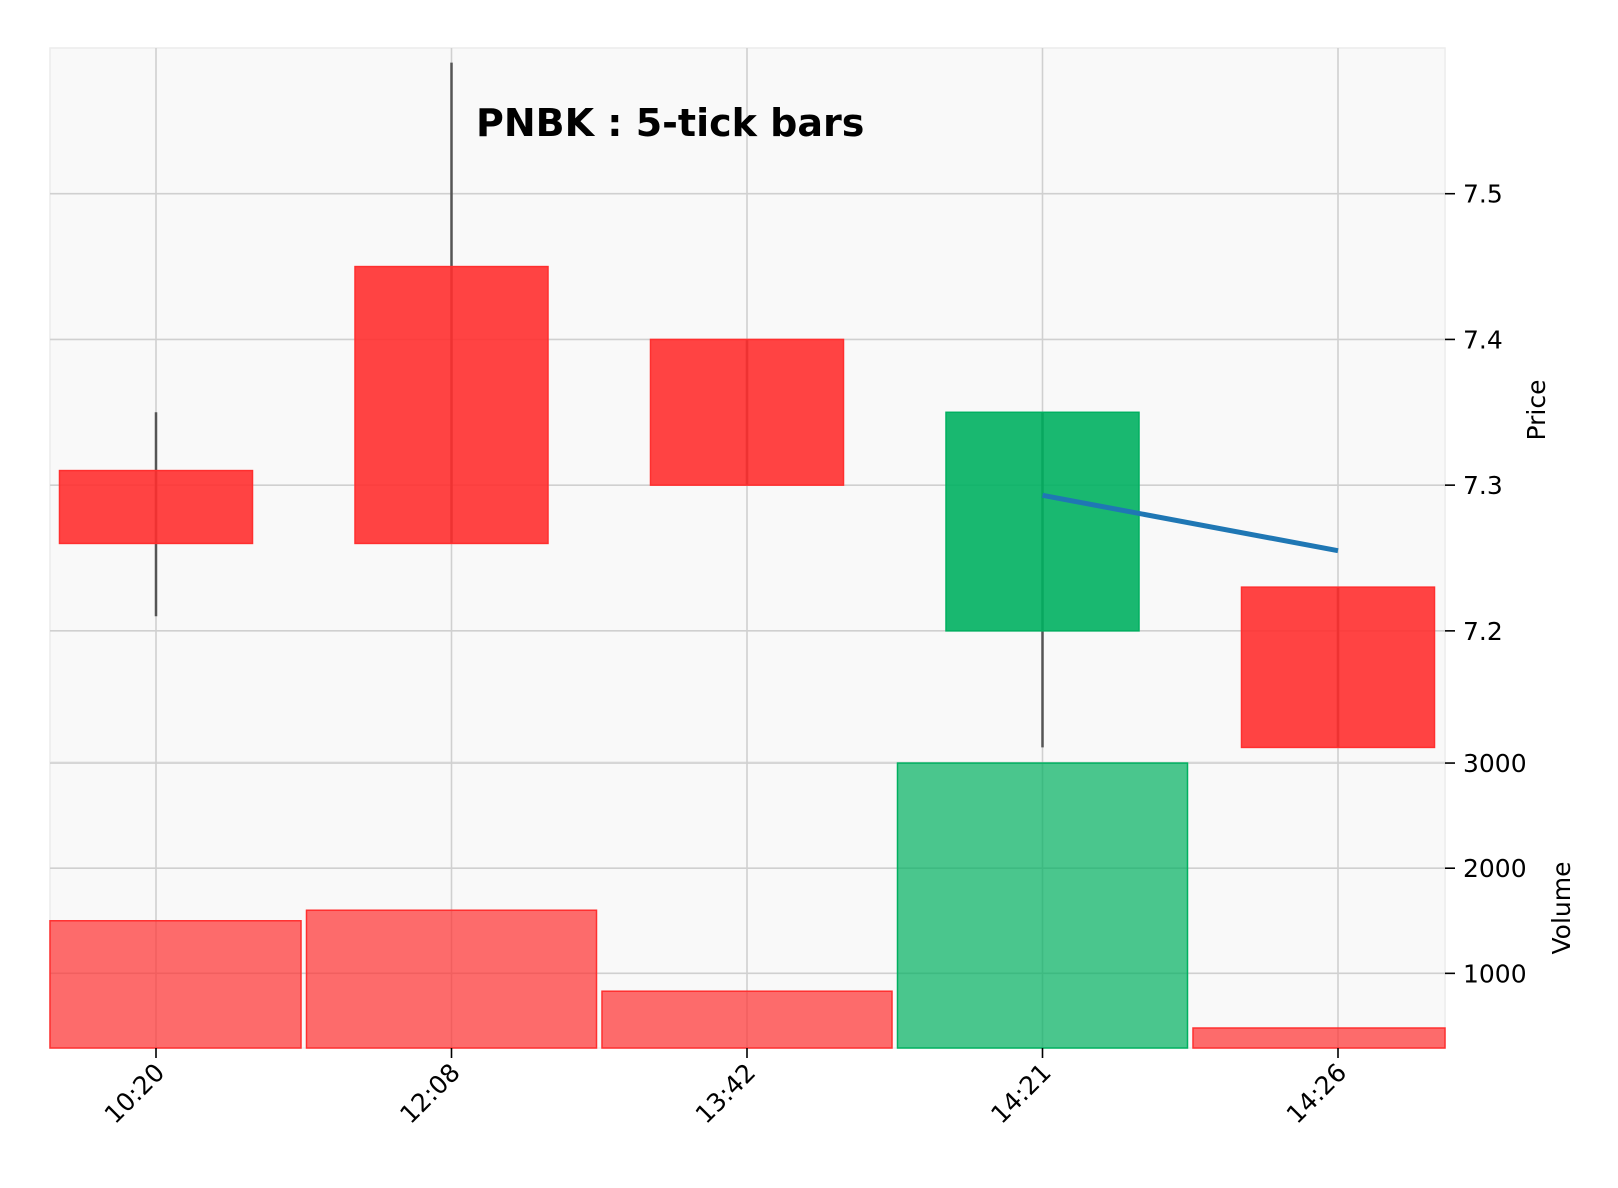 This screenshot has height=1188, width=1618. I want to click on price-axis-label: Price, so click(1536, 410).